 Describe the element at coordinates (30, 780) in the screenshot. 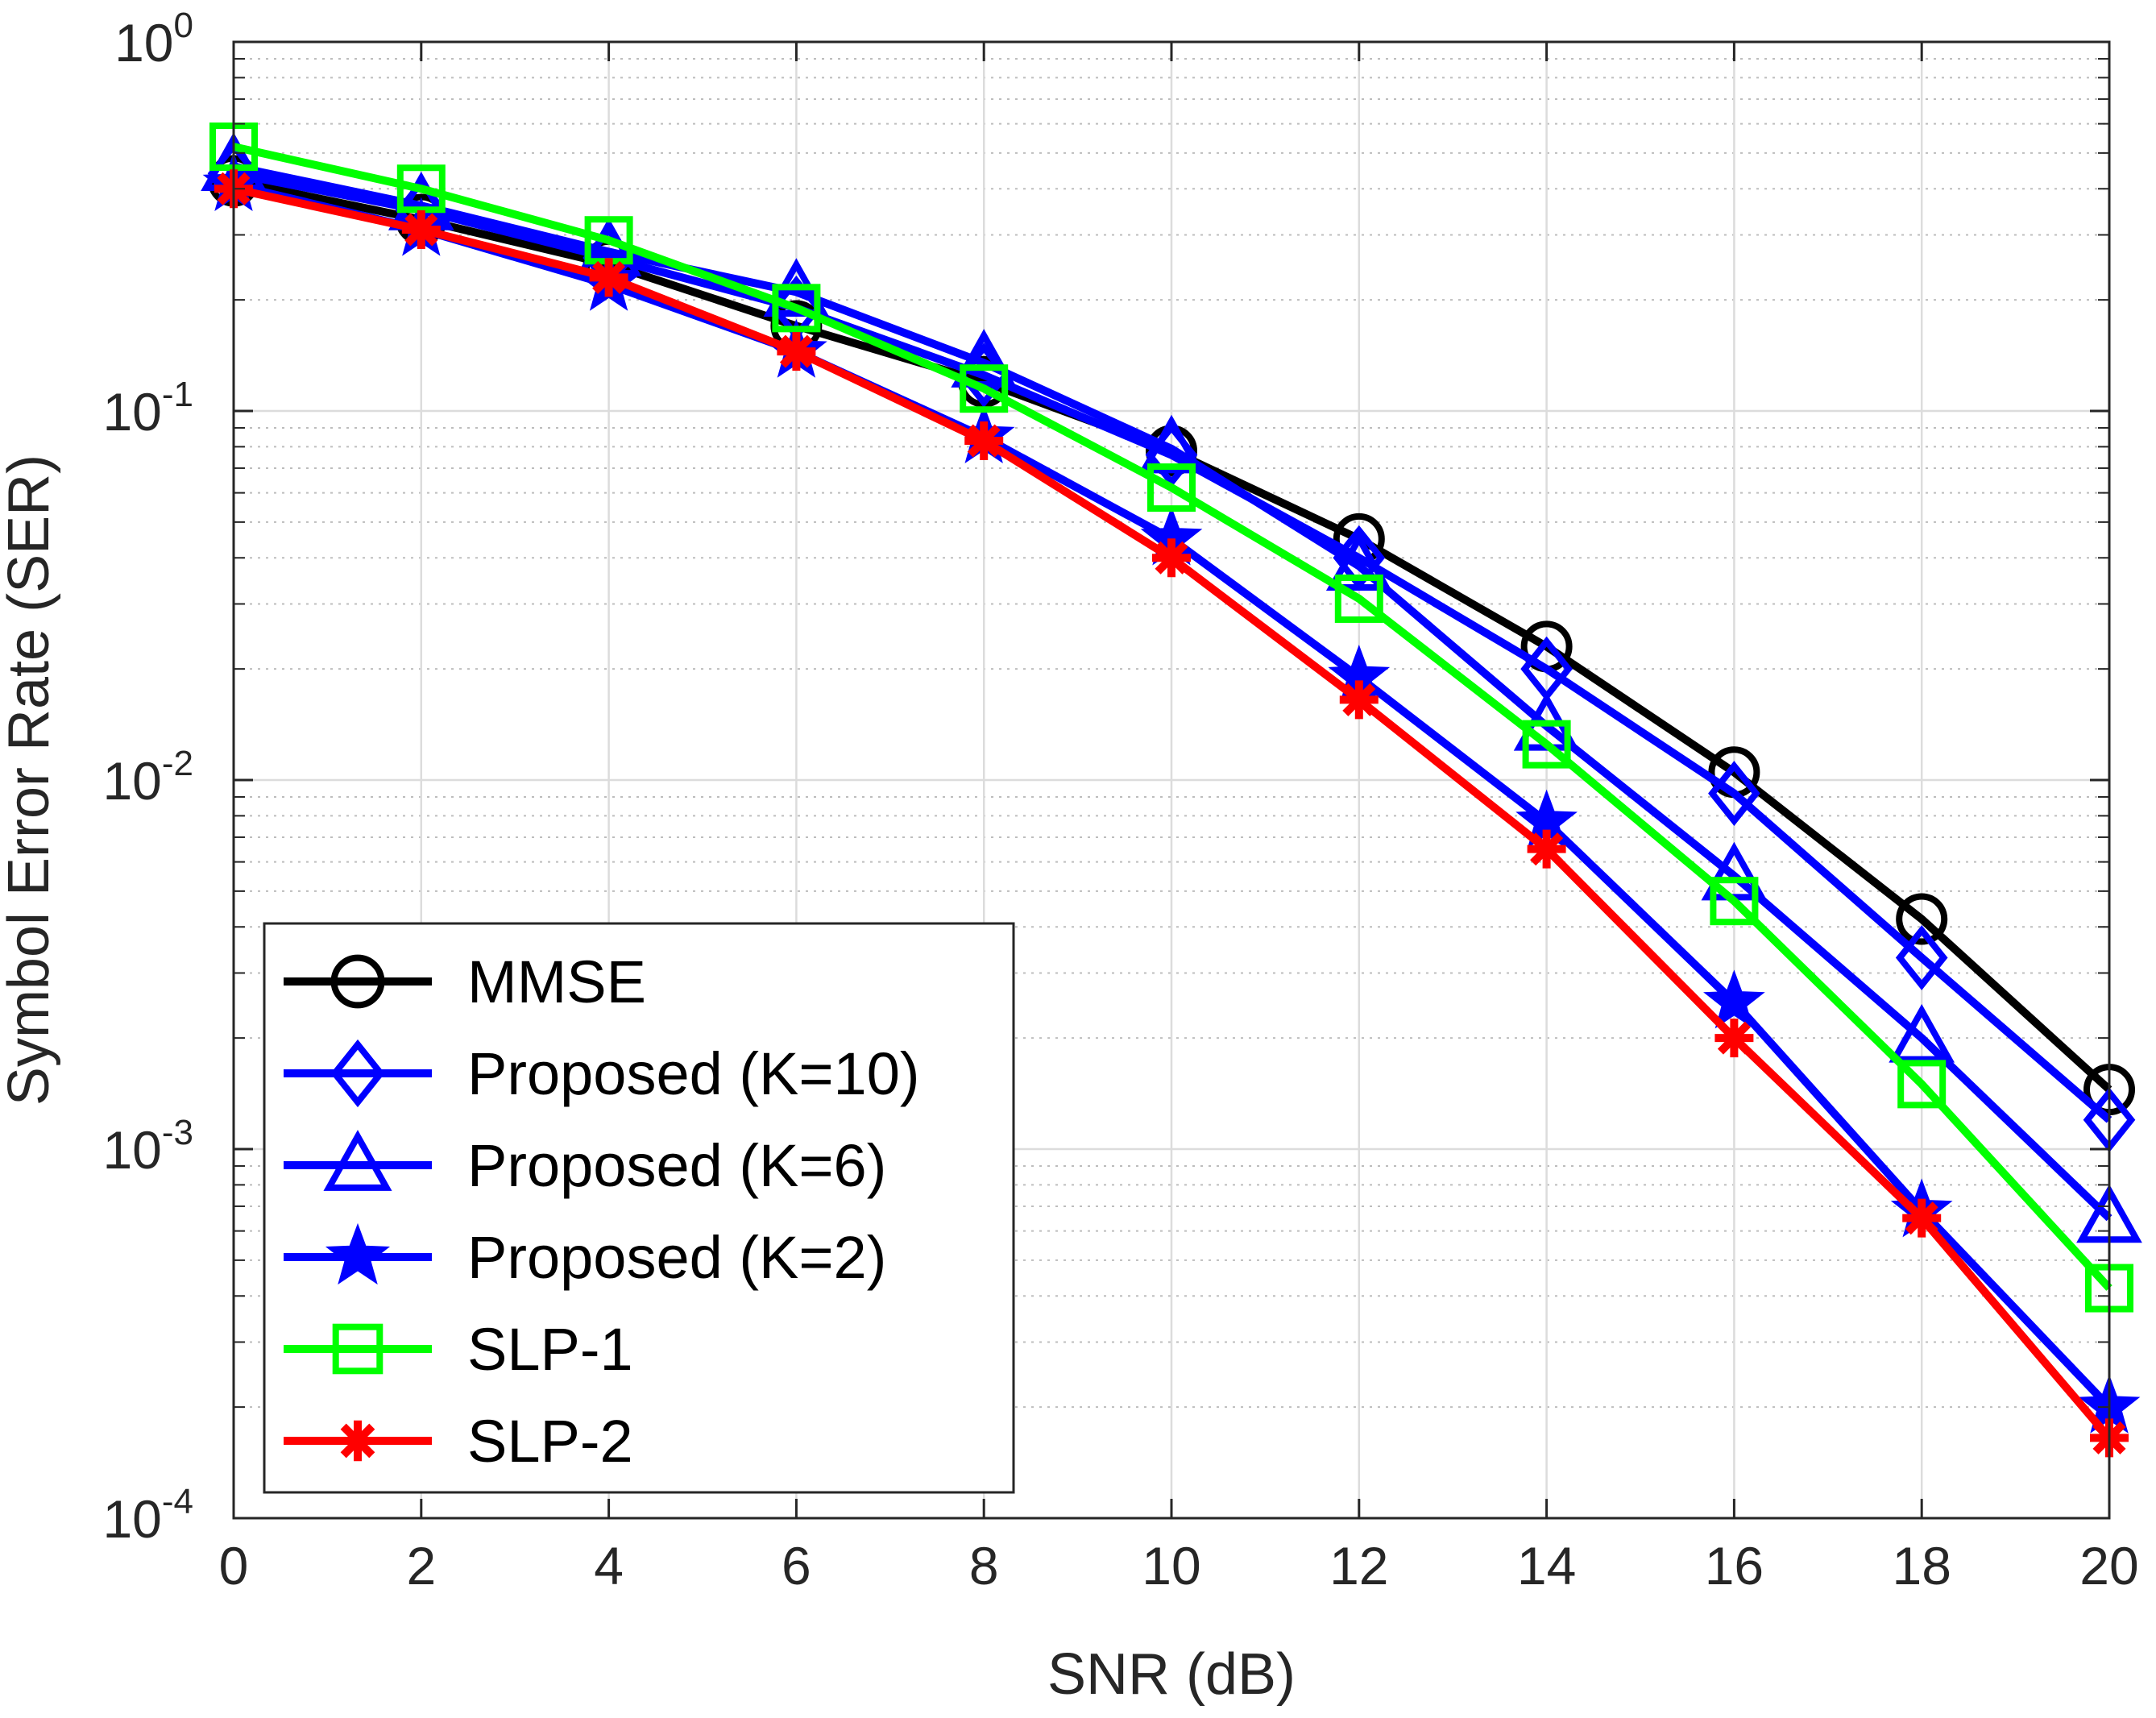

I see `y-axis-label: Symbol Error Rate (SER)` at that location.